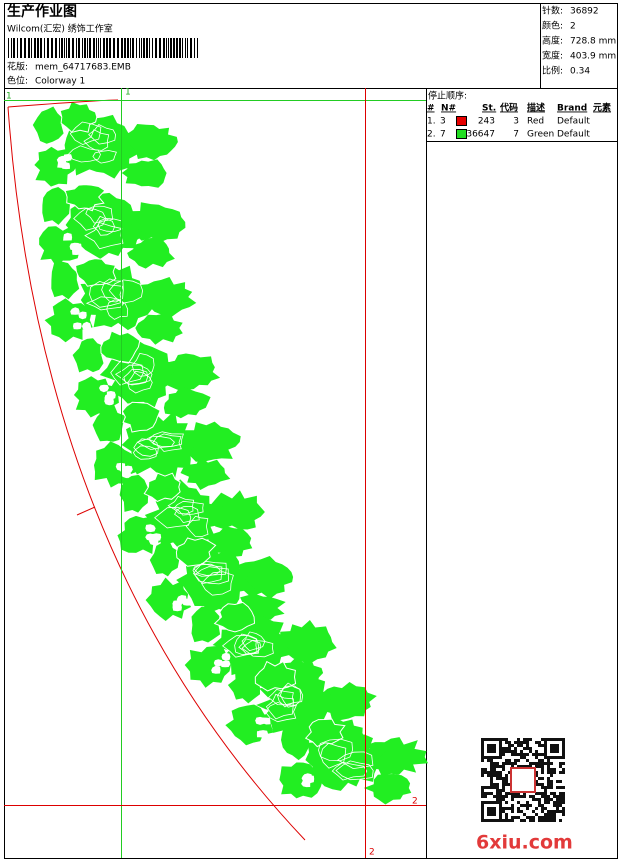 The width and height of the screenshot is (620, 860). I want to click on needle: 3, so click(443, 122).